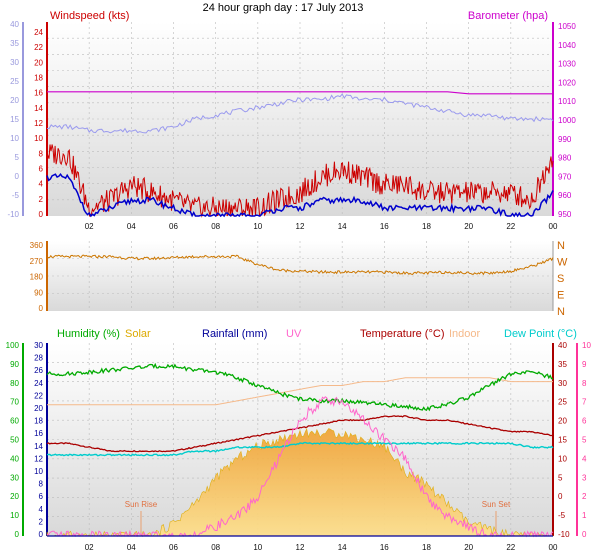 Image resolution: width=600 pixels, height=560 pixels. I want to click on uv-tick-label: 1, so click(584, 515).